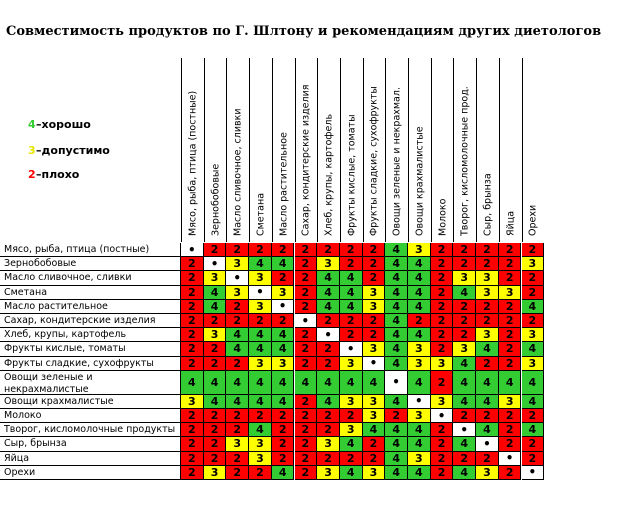  I want to click on column-header: Масло сливочное, сливки, so click(237, 150).